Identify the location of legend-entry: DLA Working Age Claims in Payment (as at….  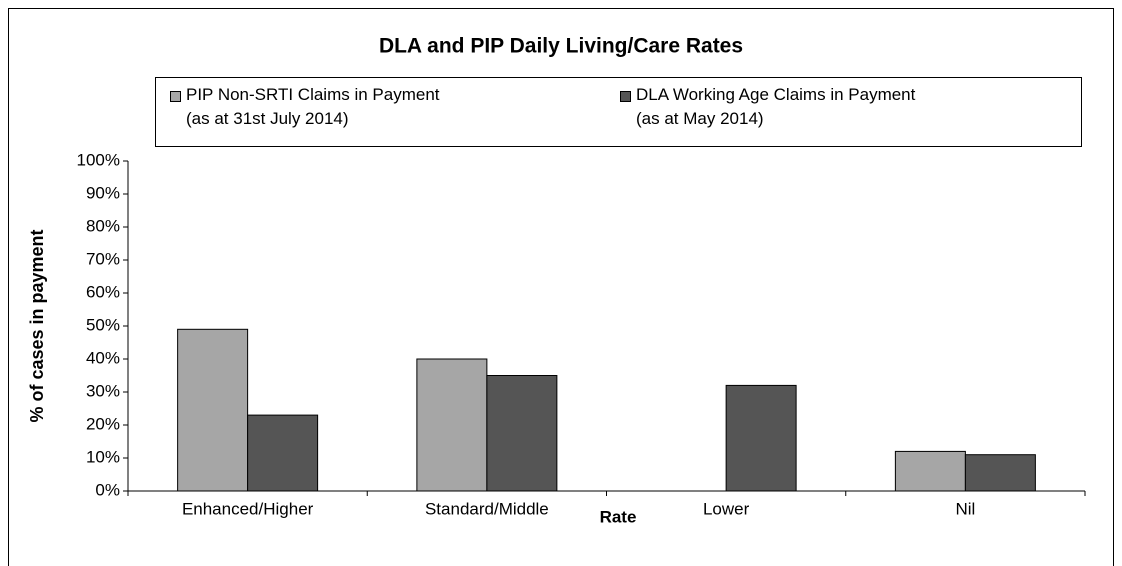
(767, 108).